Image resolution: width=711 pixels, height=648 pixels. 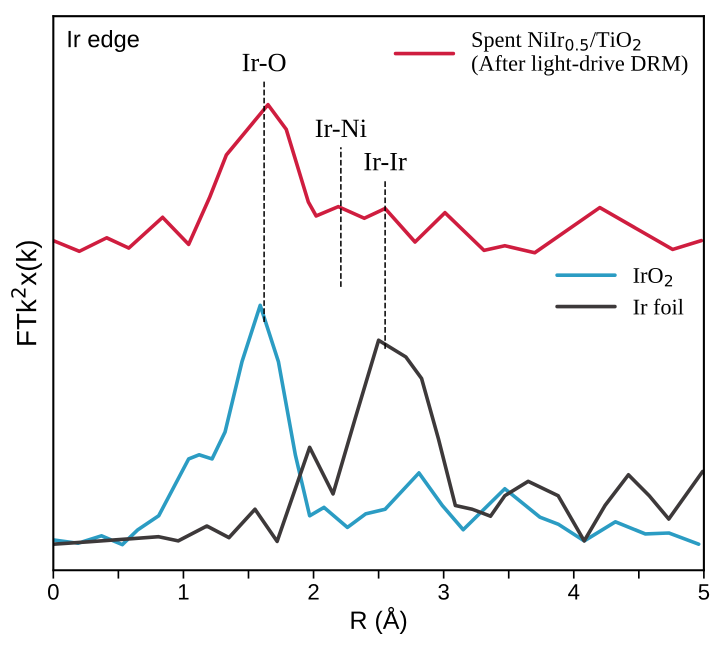 What do you see at coordinates (385, 161) in the screenshot?
I see `ref-line-label: Ir-Ir` at bounding box center [385, 161].